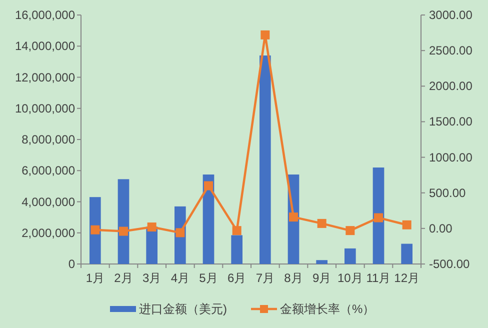 Image resolution: width=488 pixels, height=328 pixels. Describe the element at coordinates (447, 193) in the screenshot. I see `y2-tick-label: 500.00` at that location.